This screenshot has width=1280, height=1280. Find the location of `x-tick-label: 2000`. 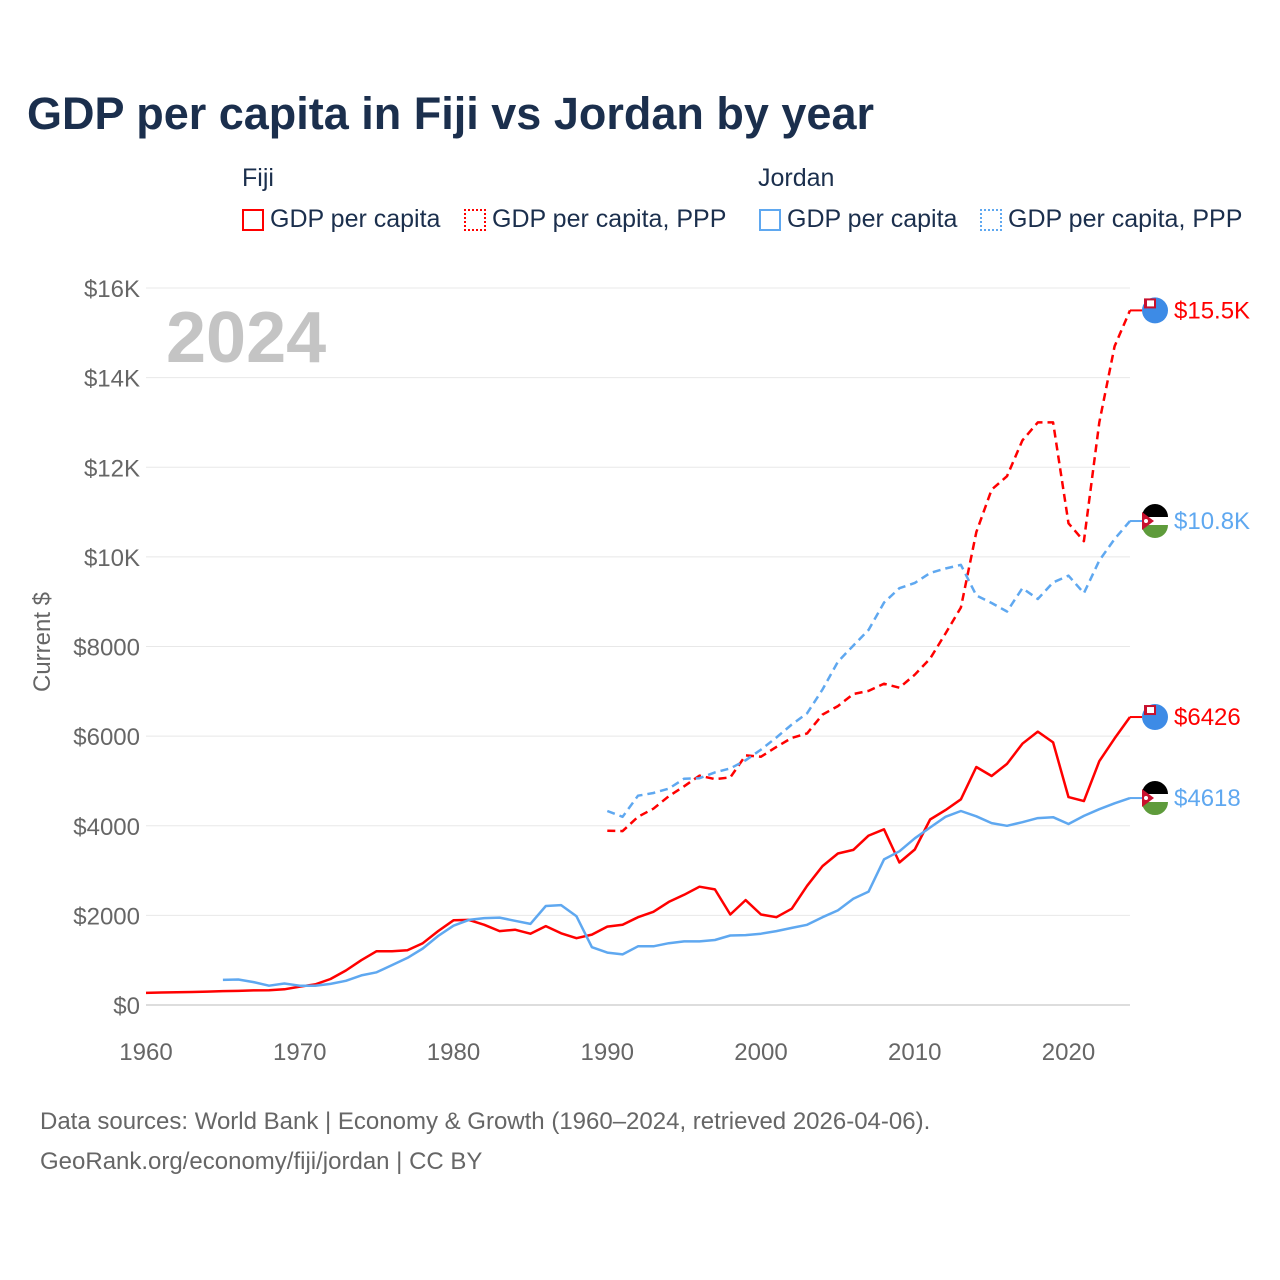

x-tick-label: 2000 is located at coordinates (760, 1052).